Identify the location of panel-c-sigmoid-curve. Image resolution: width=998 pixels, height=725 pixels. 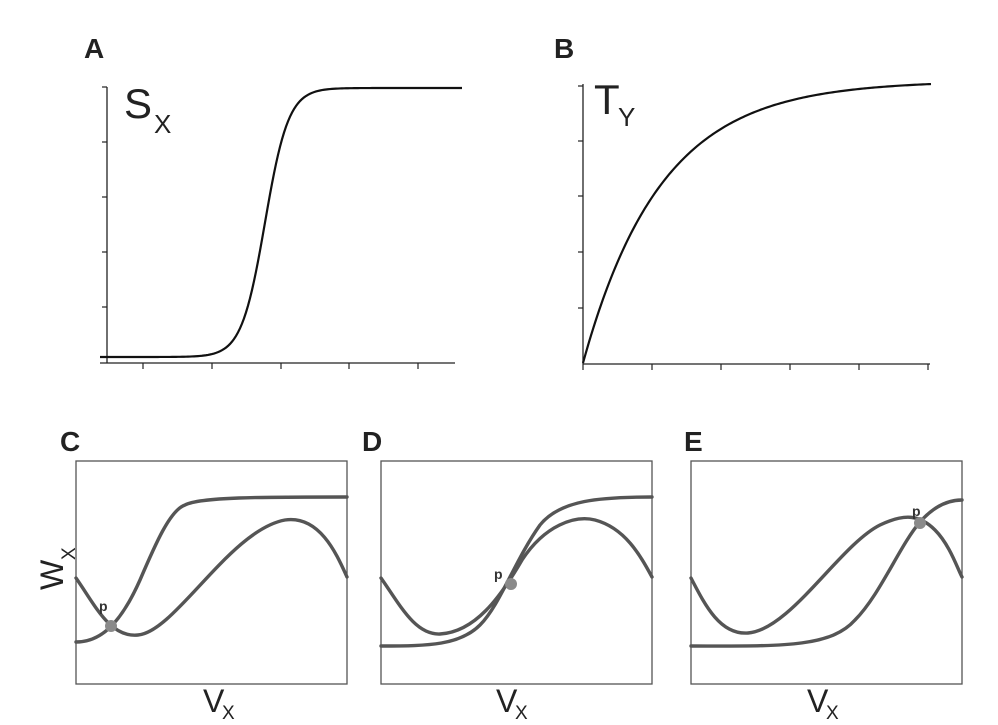
(211, 569).